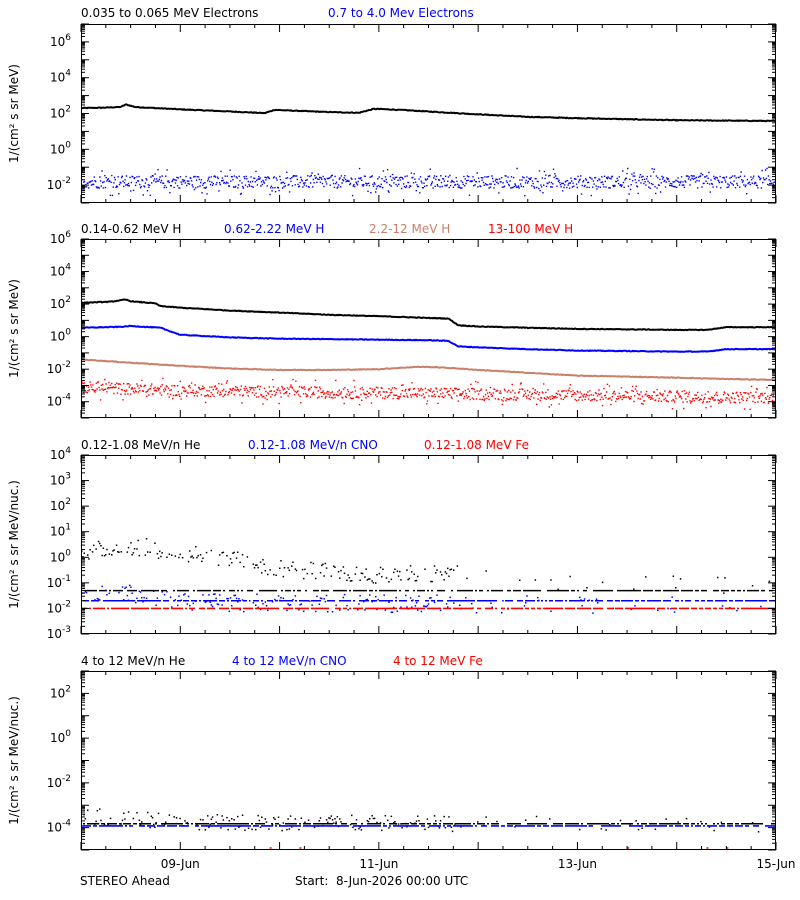 The height and width of the screenshot is (900, 800). Describe the element at coordinates (409, 229) in the screenshot. I see `legend-entry: 2.2-12 MeV H` at that location.